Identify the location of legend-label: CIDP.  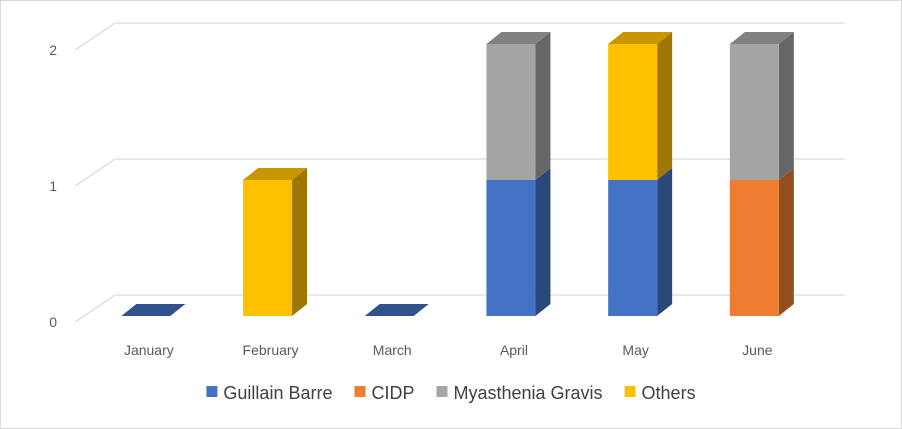
(392, 393).